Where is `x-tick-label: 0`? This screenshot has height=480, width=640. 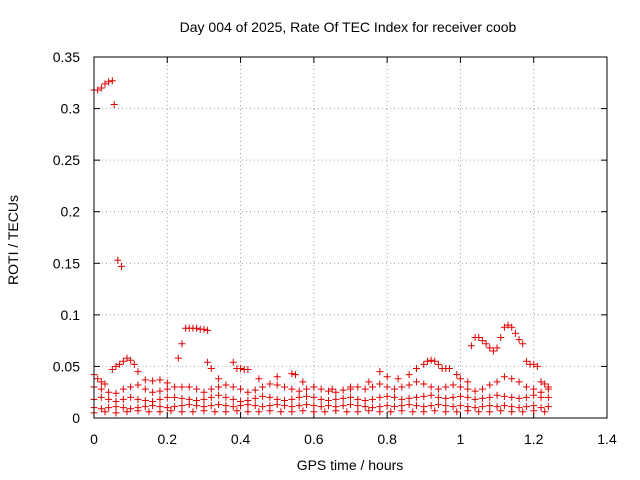
x-tick-label: 0 is located at coordinates (94, 439).